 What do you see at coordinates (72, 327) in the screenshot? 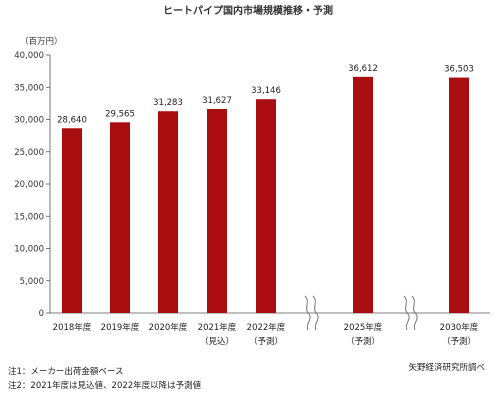
I see `x-tick-label: 2018年度` at bounding box center [72, 327].